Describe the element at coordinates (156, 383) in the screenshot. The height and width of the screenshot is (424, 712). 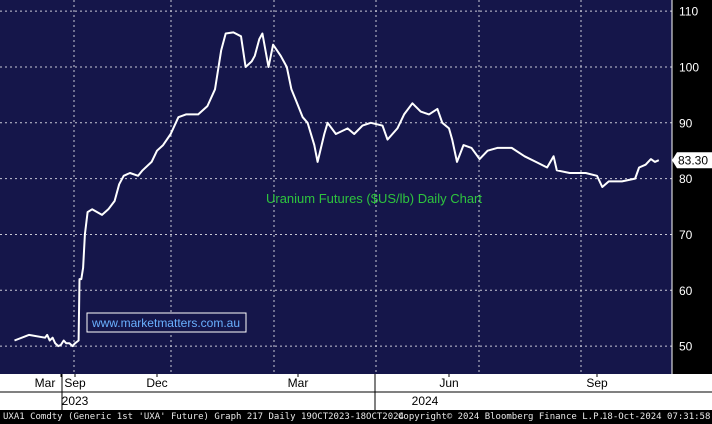
I see `x-tick-label: Dec` at that location.